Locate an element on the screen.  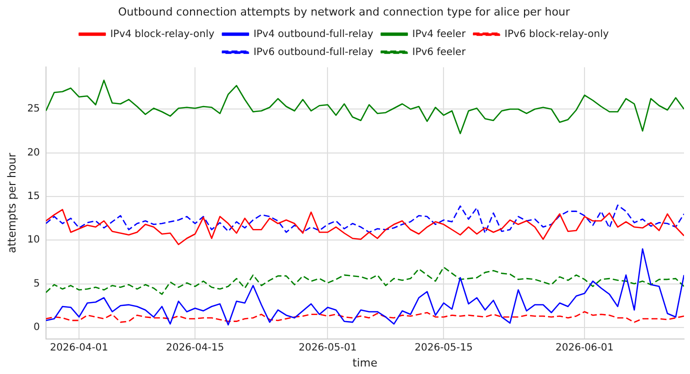
legend-label: IPv6 outbound-full-relay is located at coordinates (313, 52).